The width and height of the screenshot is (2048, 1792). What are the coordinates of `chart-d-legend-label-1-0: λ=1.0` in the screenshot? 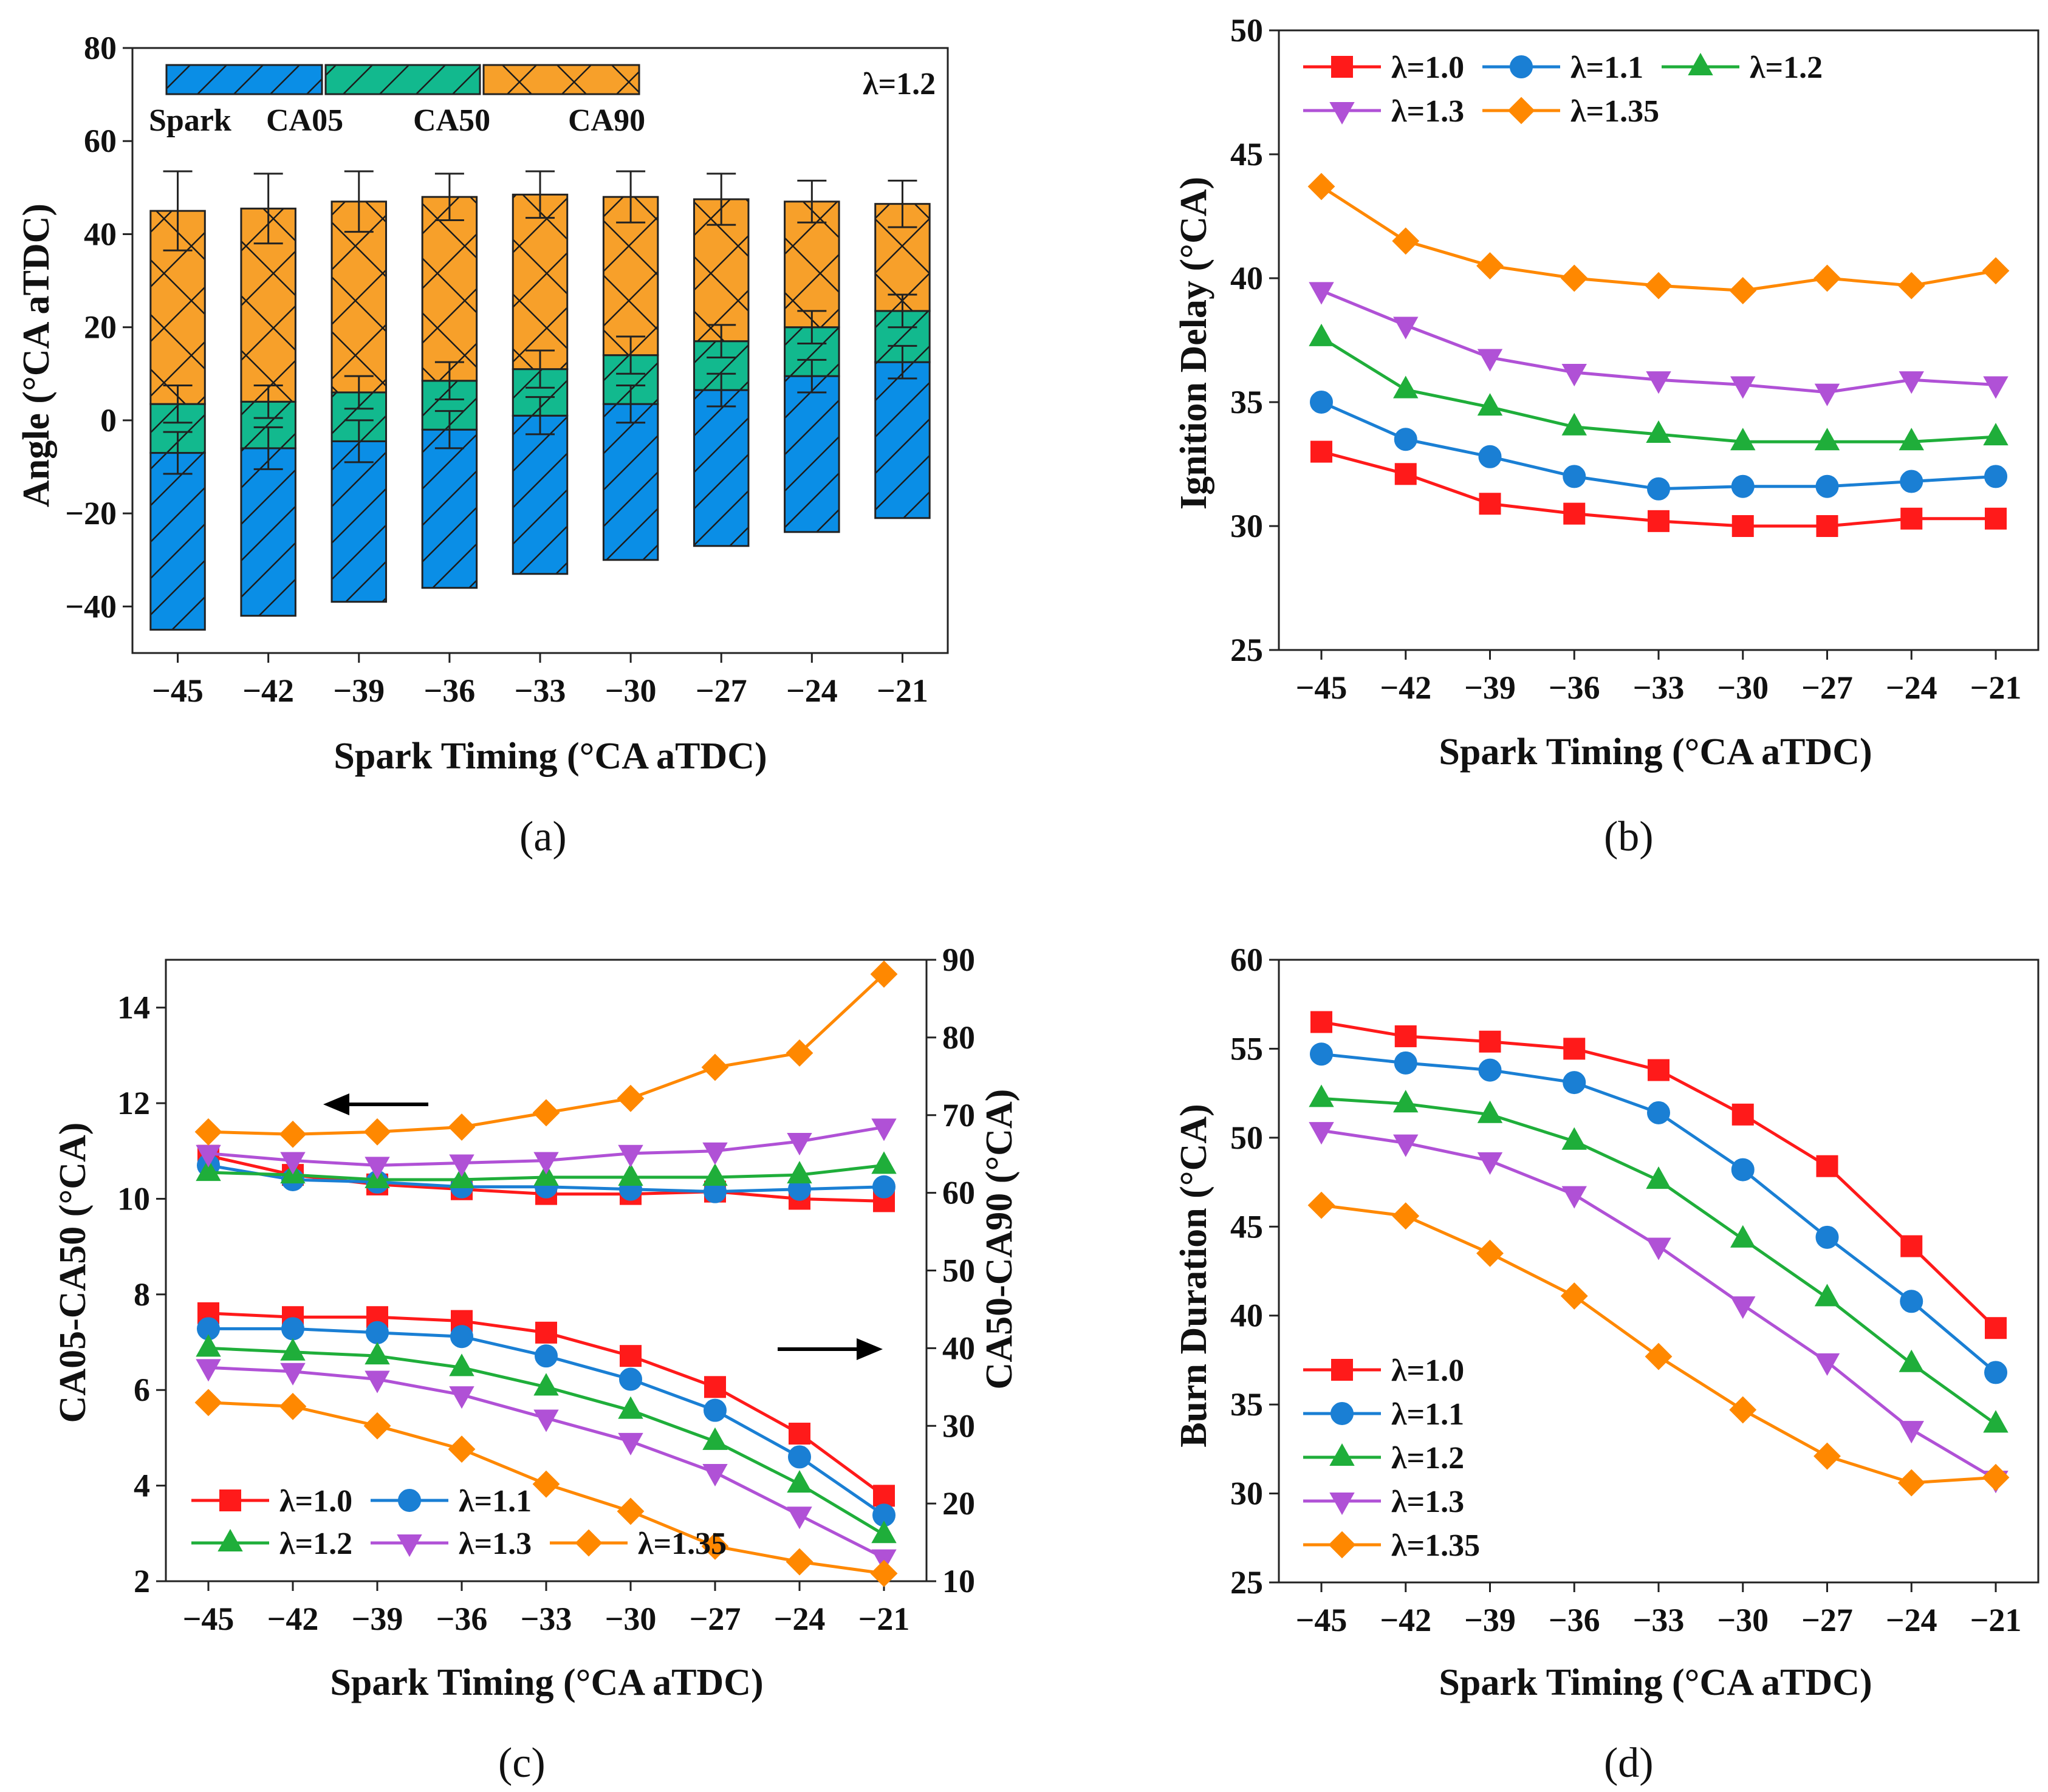 It's located at (1427, 1370).